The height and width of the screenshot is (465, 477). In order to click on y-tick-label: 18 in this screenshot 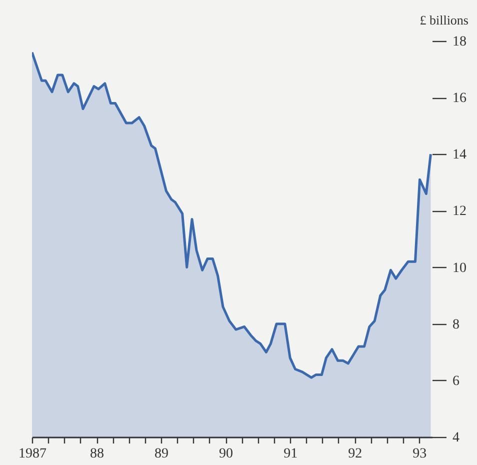, I will do `click(459, 42)`.